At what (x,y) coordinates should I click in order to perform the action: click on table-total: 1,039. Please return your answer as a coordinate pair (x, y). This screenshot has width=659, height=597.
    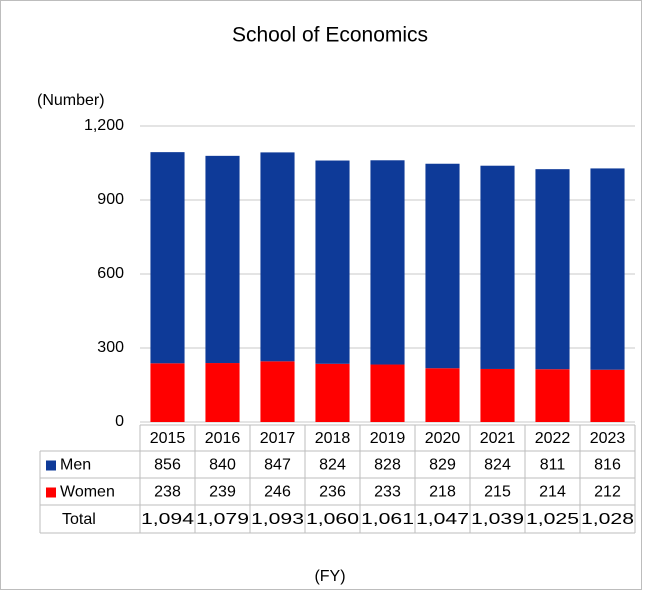
    Looking at the image, I should click on (497, 519).